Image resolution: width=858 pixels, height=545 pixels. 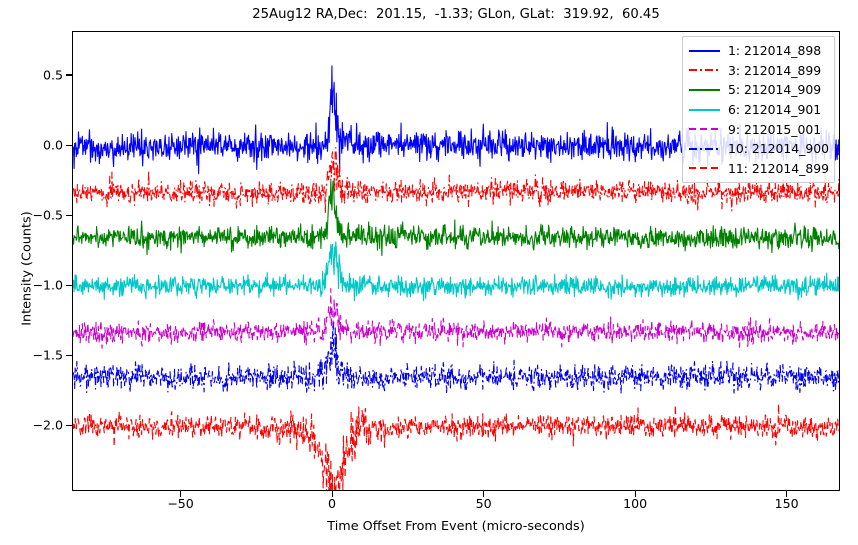 I want to click on y-tick-label: −0.5, so click(x=47, y=215).